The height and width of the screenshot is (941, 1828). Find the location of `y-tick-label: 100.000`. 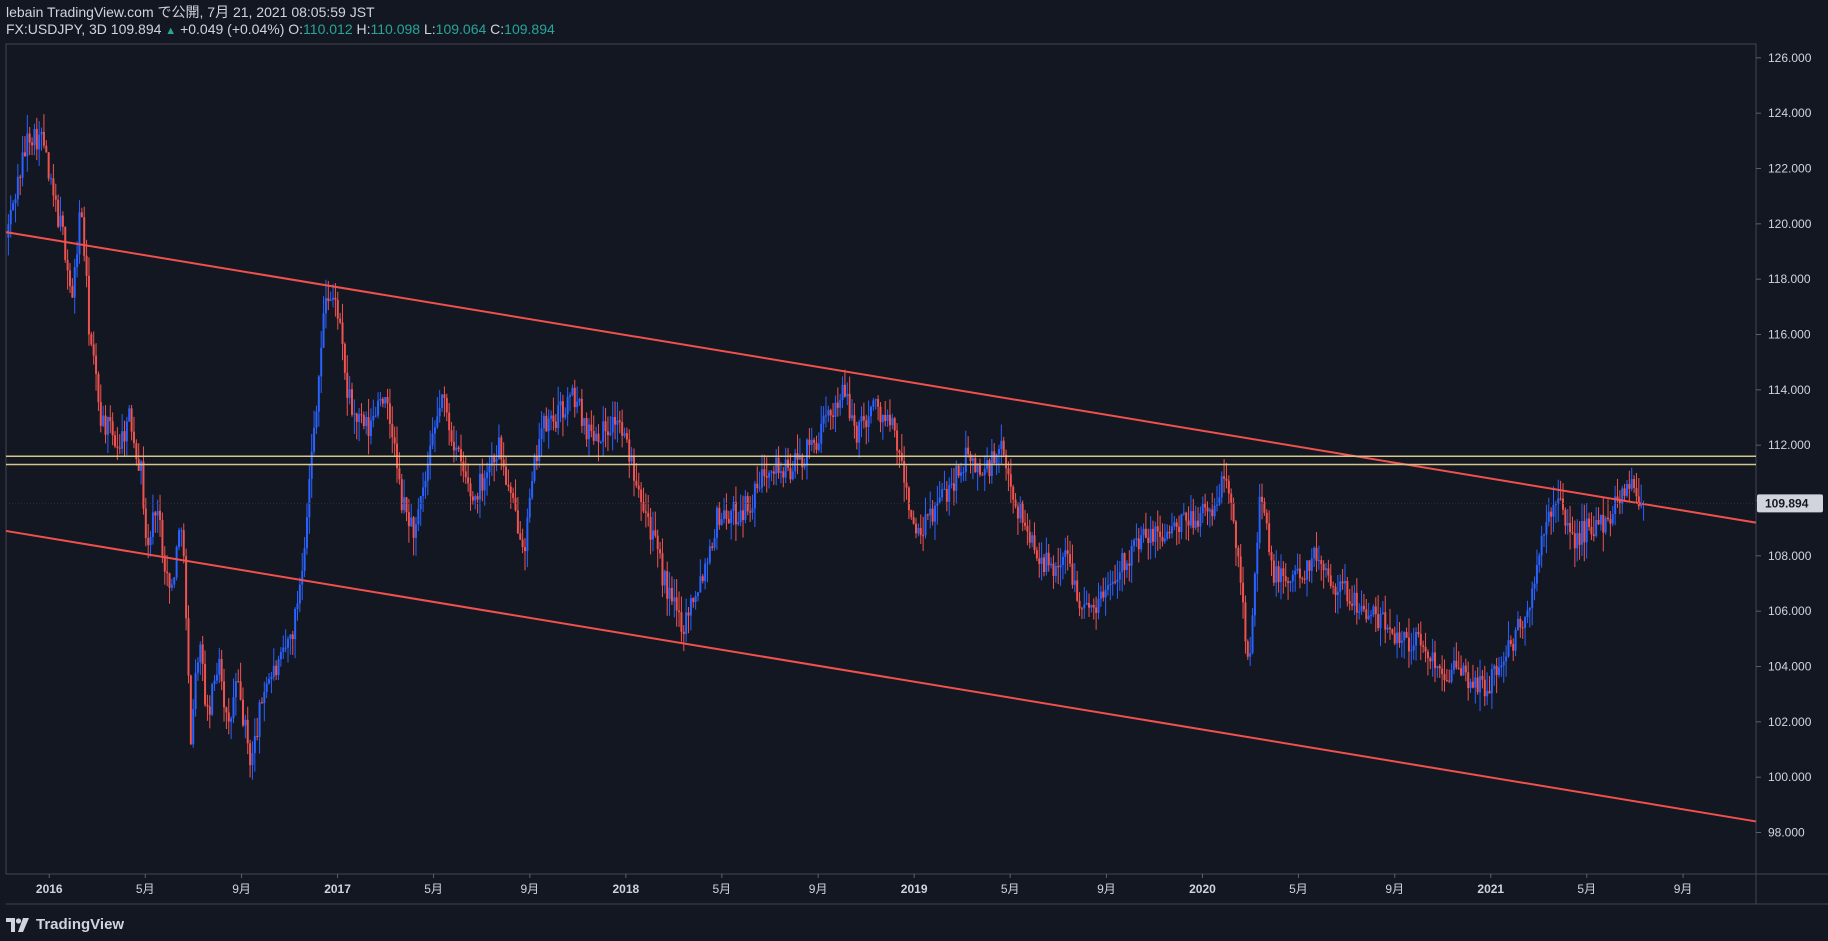

y-tick-label: 100.000 is located at coordinates (1790, 777).